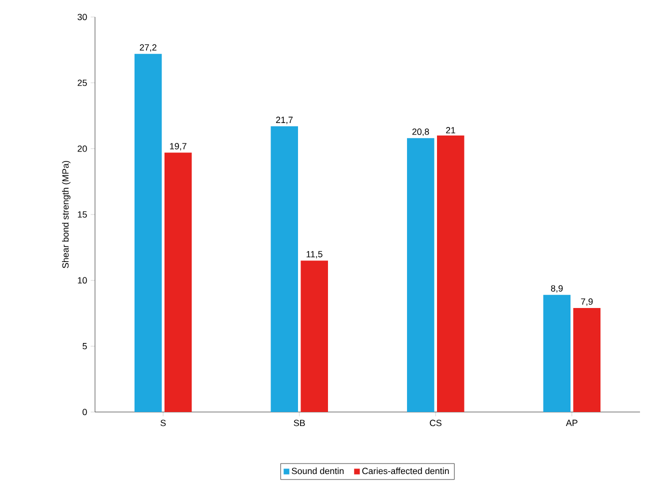 This screenshot has height=487, width=652. I want to click on legend-label: Sound dentin, so click(318, 471).